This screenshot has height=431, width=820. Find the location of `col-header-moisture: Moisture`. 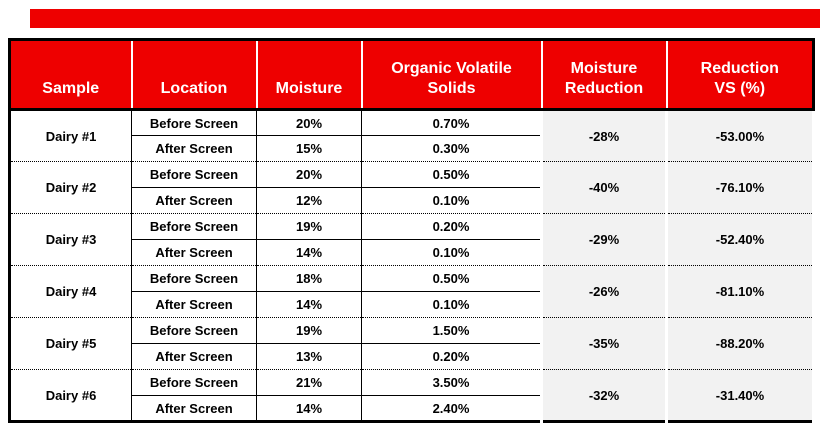

col-header-moisture: Moisture is located at coordinates (308, 75).